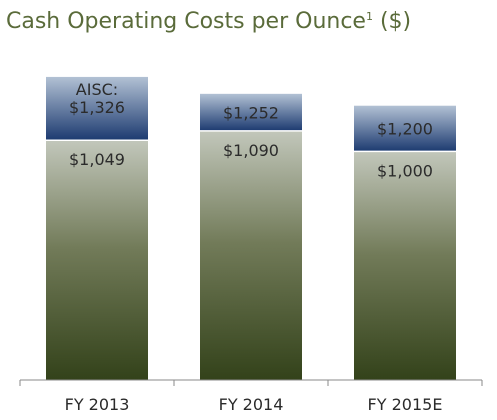 The width and height of the screenshot is (497, 420). What do you see at coordinates (97, 404) in the screenshot?
I see `x-tick-label: FY 2013` at bounding box center [97, 404].